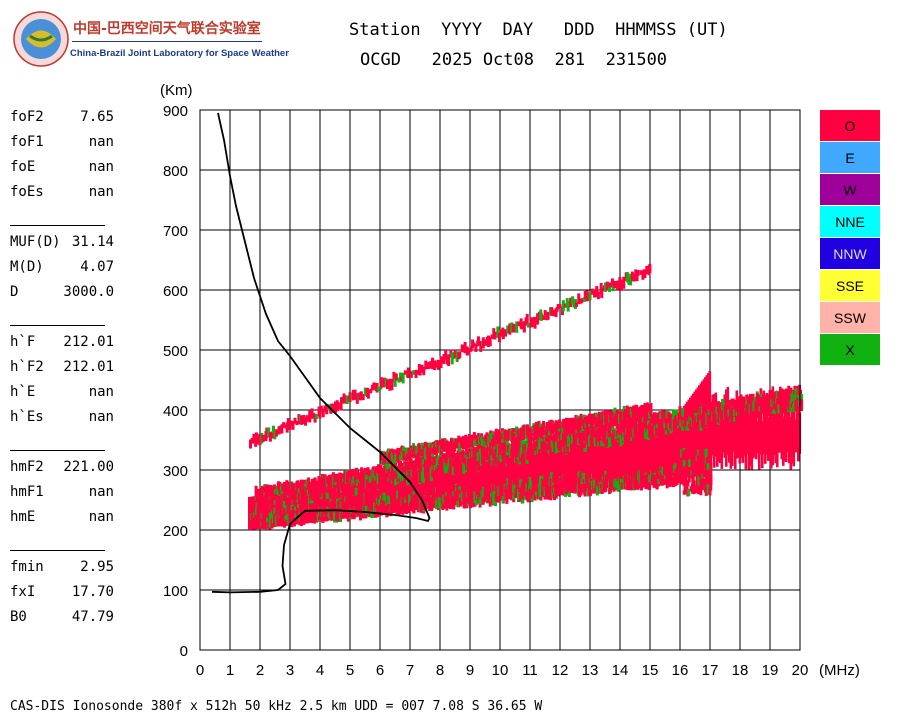  What do you see at coordinates (27, 367) in the screenshot?
I see `param-label-hf2: h`F2` at bounding box center [27, 367].